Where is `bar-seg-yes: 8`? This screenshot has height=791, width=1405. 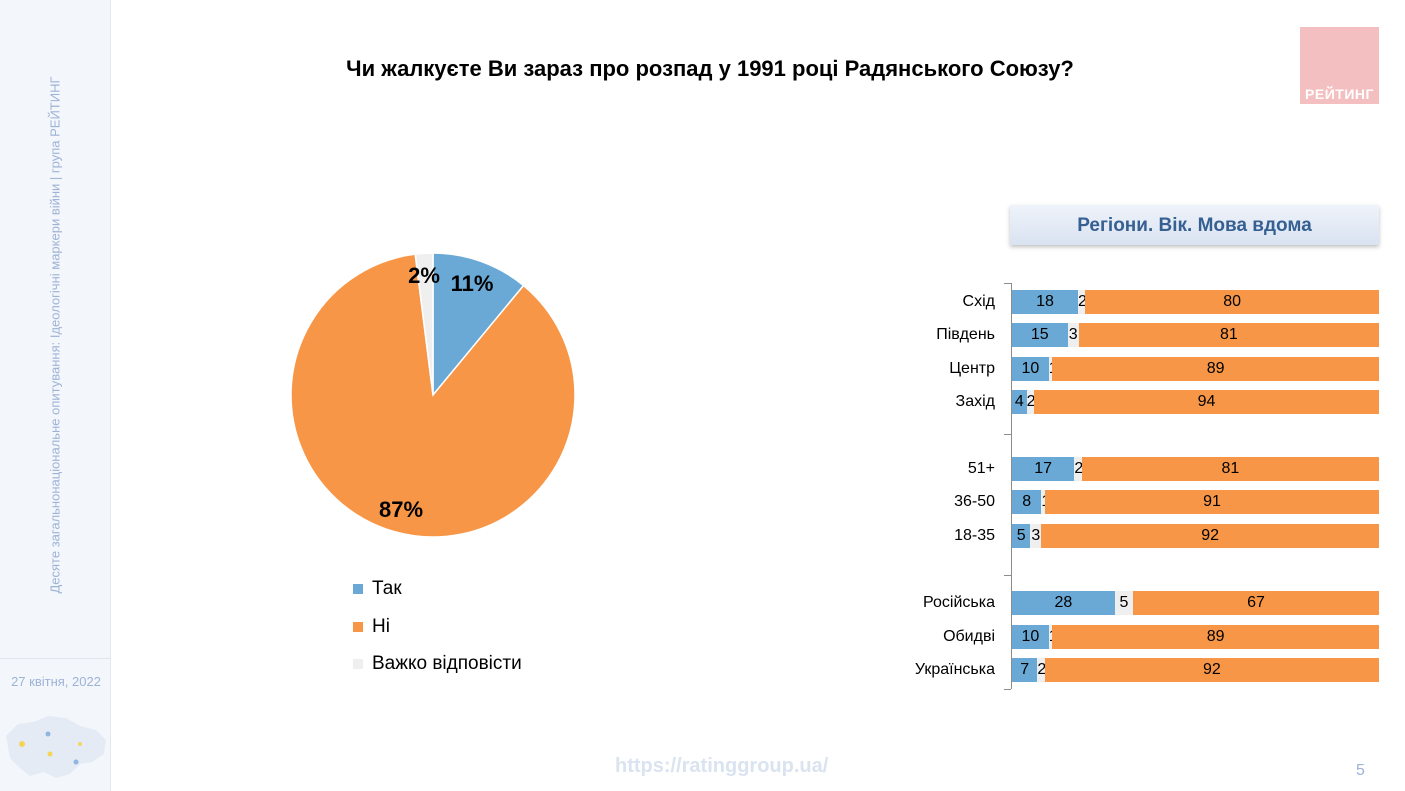 bar-seg-yes: 8 is located at coordinates (1027, 502).